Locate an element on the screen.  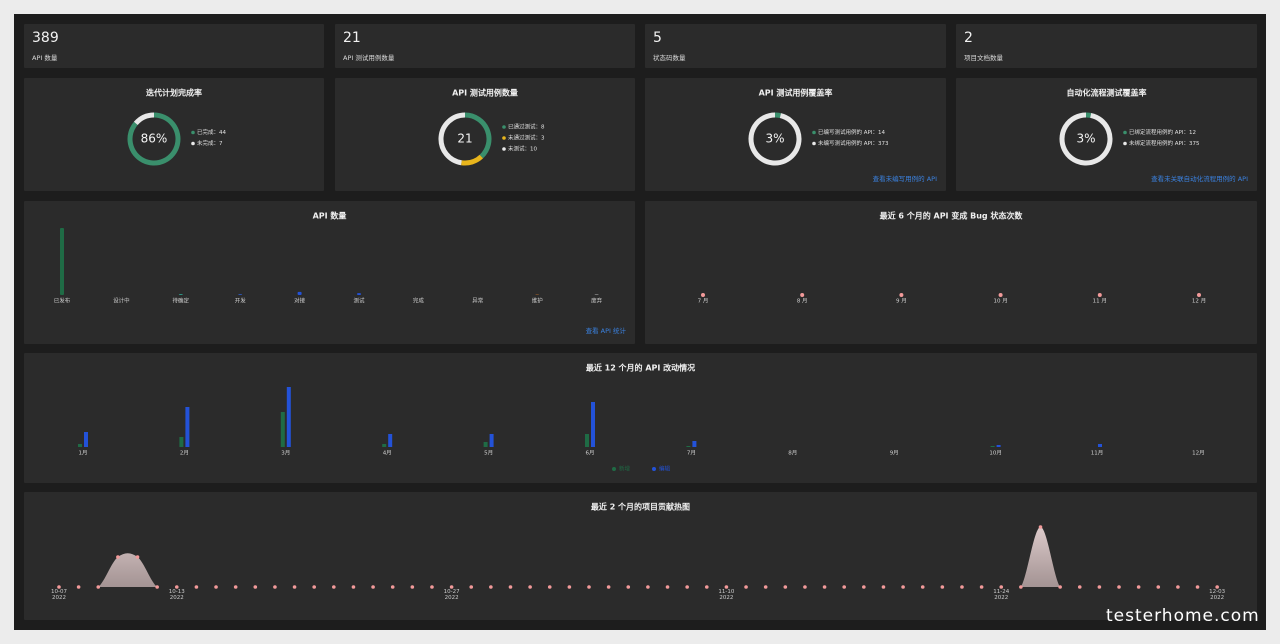
x-tick-label: 完成 is located at coordinates (419, 301).